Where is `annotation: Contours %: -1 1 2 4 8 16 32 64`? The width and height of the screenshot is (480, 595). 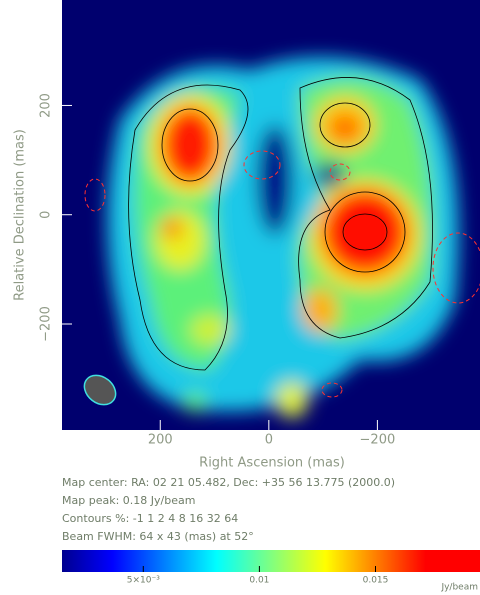 annotation: Contours %: -1 1 2 4 8 16 32 64 is located at coordinates (150, 518).